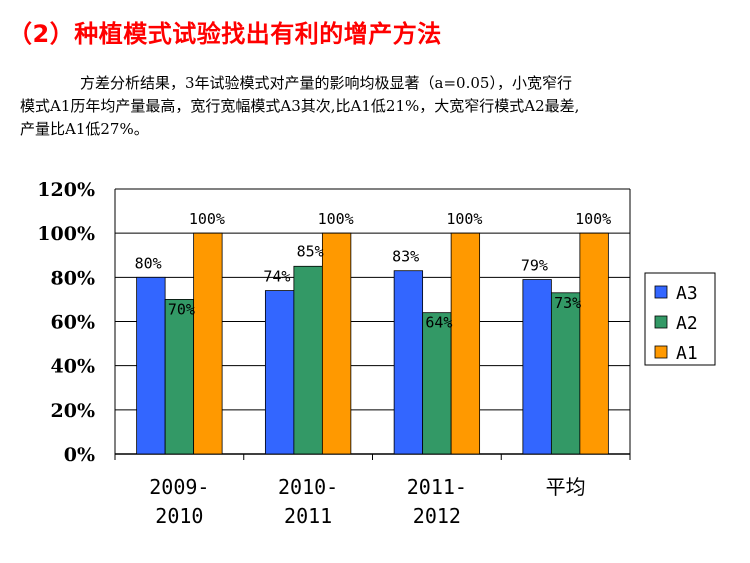  What do you see at coordinates (84, 129) in the screenshot?
I see `paragraph-line-3: 产量比A1低27%。` at bounding box center [84, 129].